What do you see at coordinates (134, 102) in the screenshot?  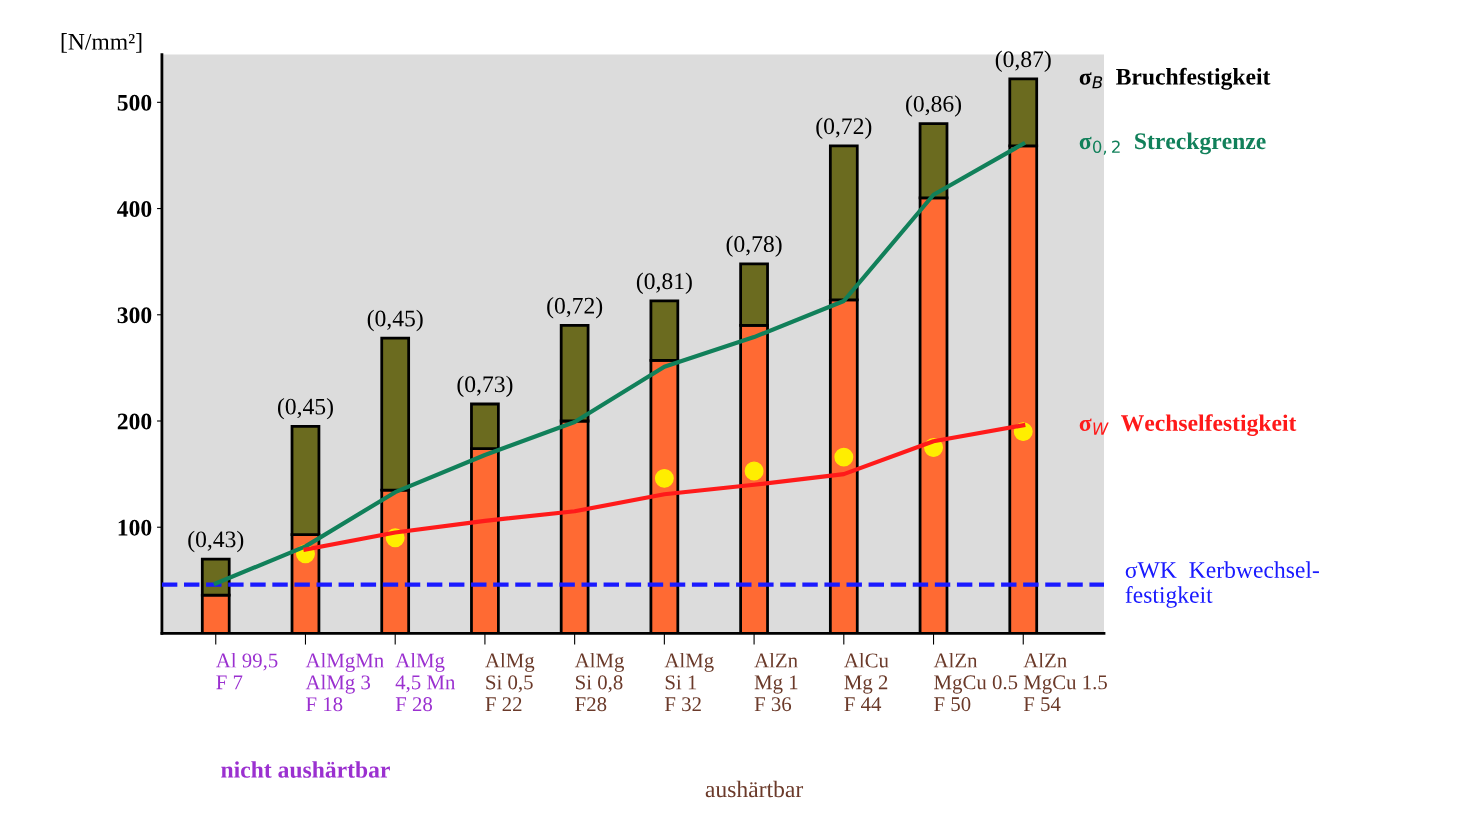 I see `y-tick-label: 500` at bounding box center [134, 102].